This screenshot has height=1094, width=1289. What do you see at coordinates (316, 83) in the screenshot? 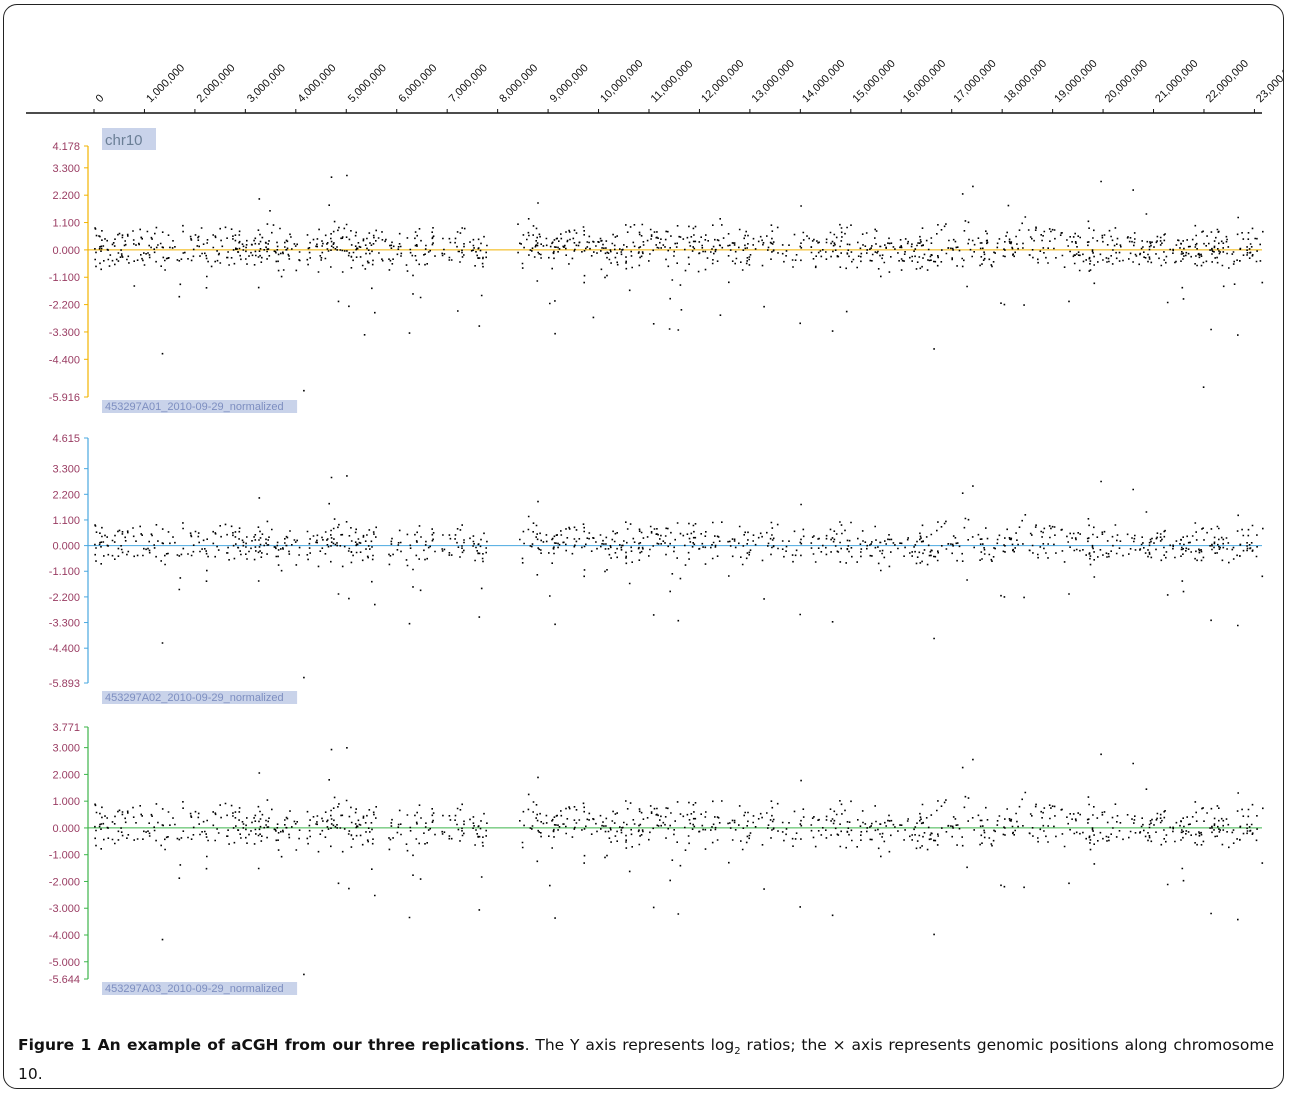
I see `x-tick-label: 4,000,000` at bounding box center [316, 83].